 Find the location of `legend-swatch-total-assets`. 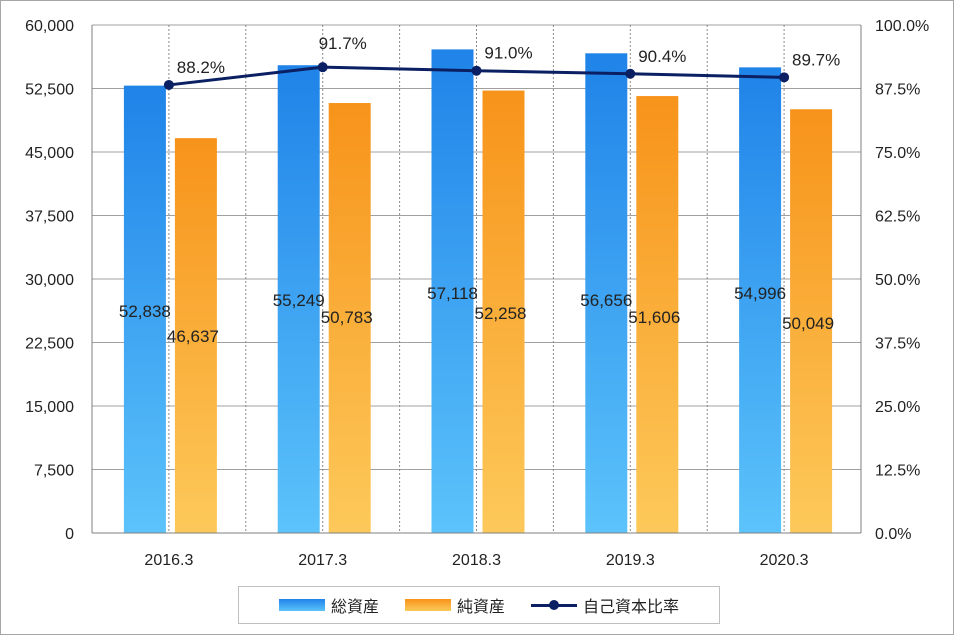

legend-swatch-total-assets is located at coordinates (301, 605).